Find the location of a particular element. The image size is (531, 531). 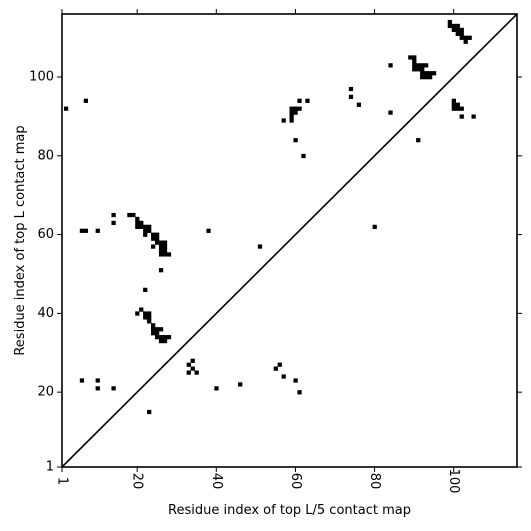

y-tick-label: 1 is located at coordinates (50, 467).